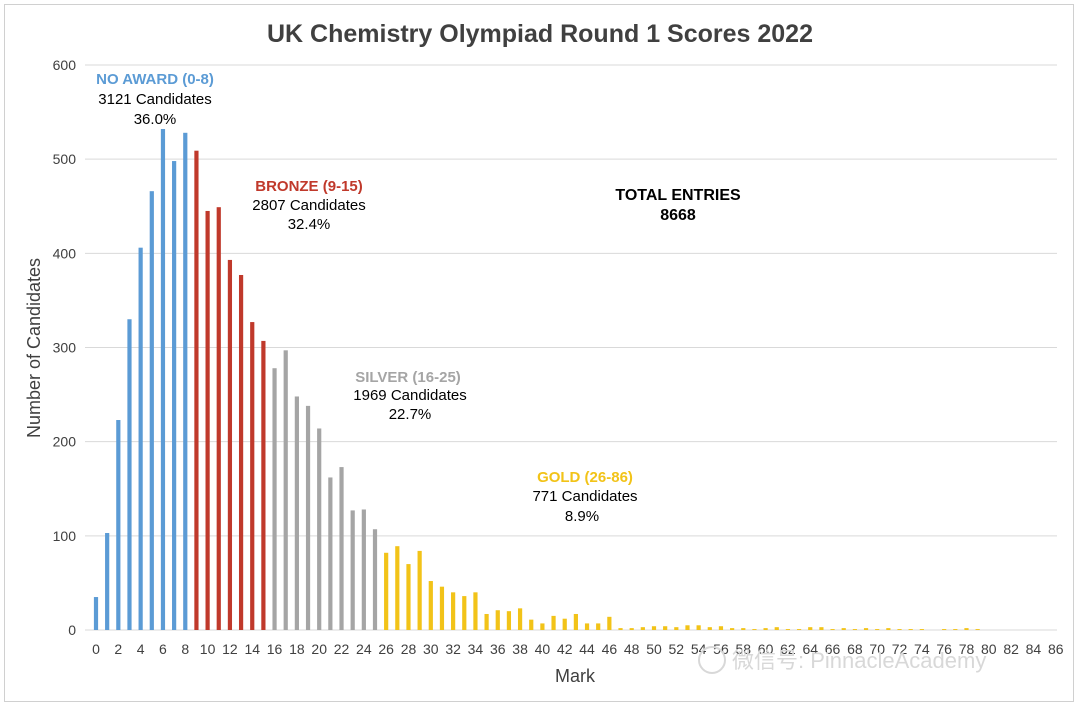 The height and width of the screenshot is (708, 1080). What do you see at coordinates (944, 649) in the screenshot?
I see `x-tick-label: 76` at bounding box center [944, 649].